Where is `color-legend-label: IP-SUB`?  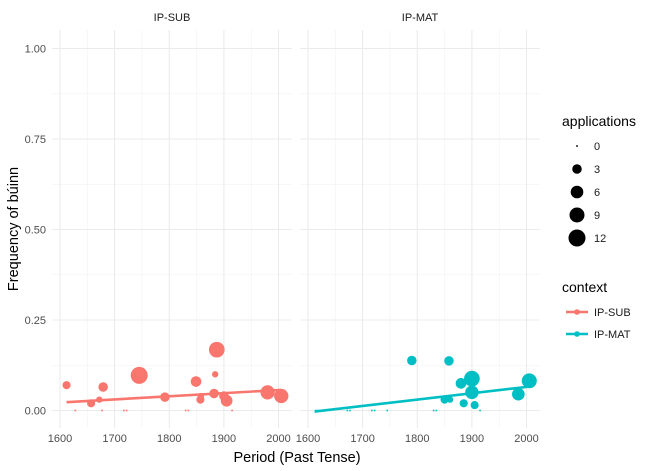 color-legend-label: IP-SUB is located at coordinates (612, 313).